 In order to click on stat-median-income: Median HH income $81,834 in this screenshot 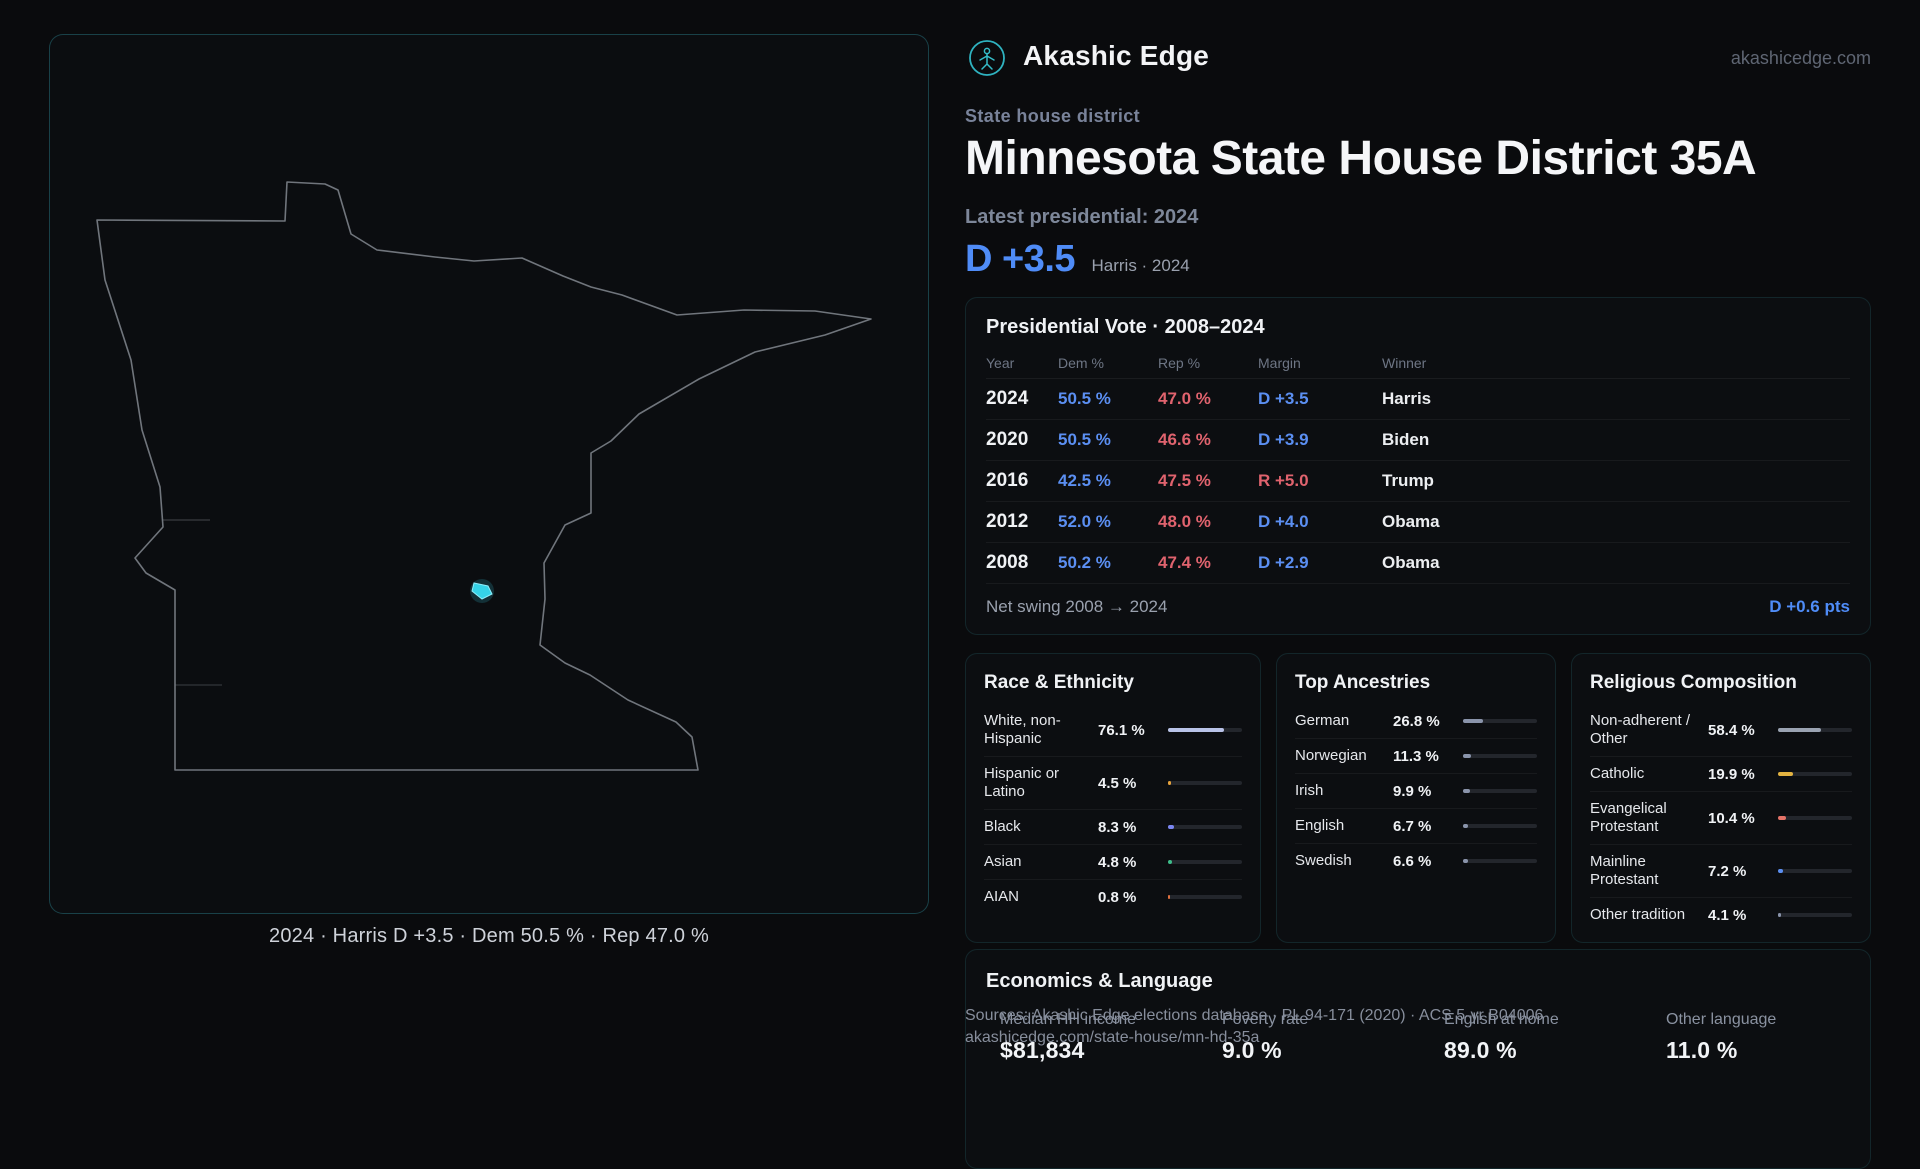, I will do `click(1111, 1037)`.